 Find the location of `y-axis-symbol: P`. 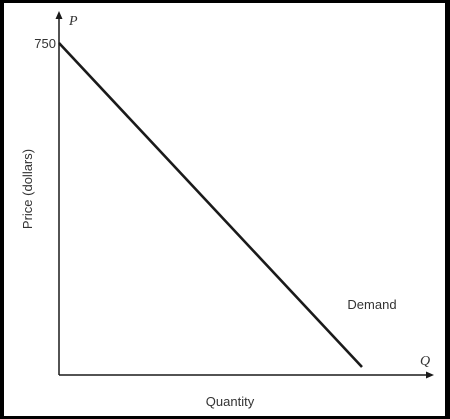

y-axis-symbol: P is located at coordinates (73, 21).